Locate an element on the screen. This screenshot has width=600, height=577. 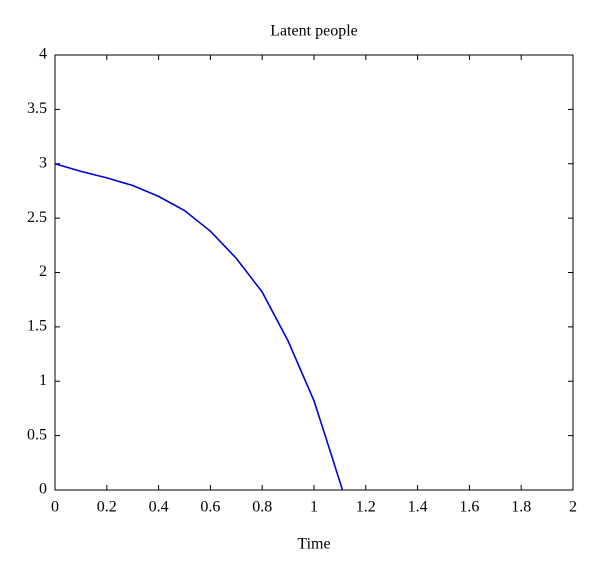
x-tick-label: 0.4 is located at coordinates (159, 507).